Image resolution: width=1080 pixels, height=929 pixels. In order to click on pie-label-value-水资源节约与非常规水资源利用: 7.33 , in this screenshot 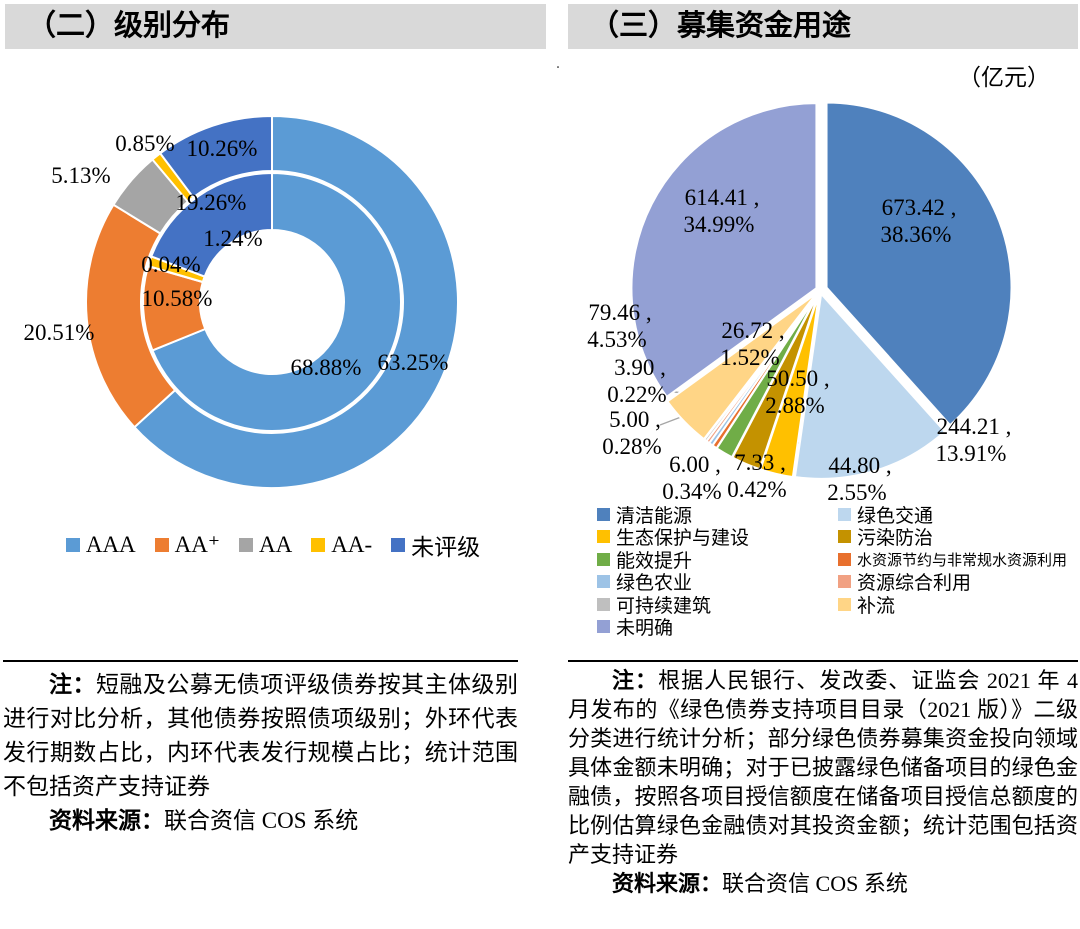, I will do `click(760, 462)`.